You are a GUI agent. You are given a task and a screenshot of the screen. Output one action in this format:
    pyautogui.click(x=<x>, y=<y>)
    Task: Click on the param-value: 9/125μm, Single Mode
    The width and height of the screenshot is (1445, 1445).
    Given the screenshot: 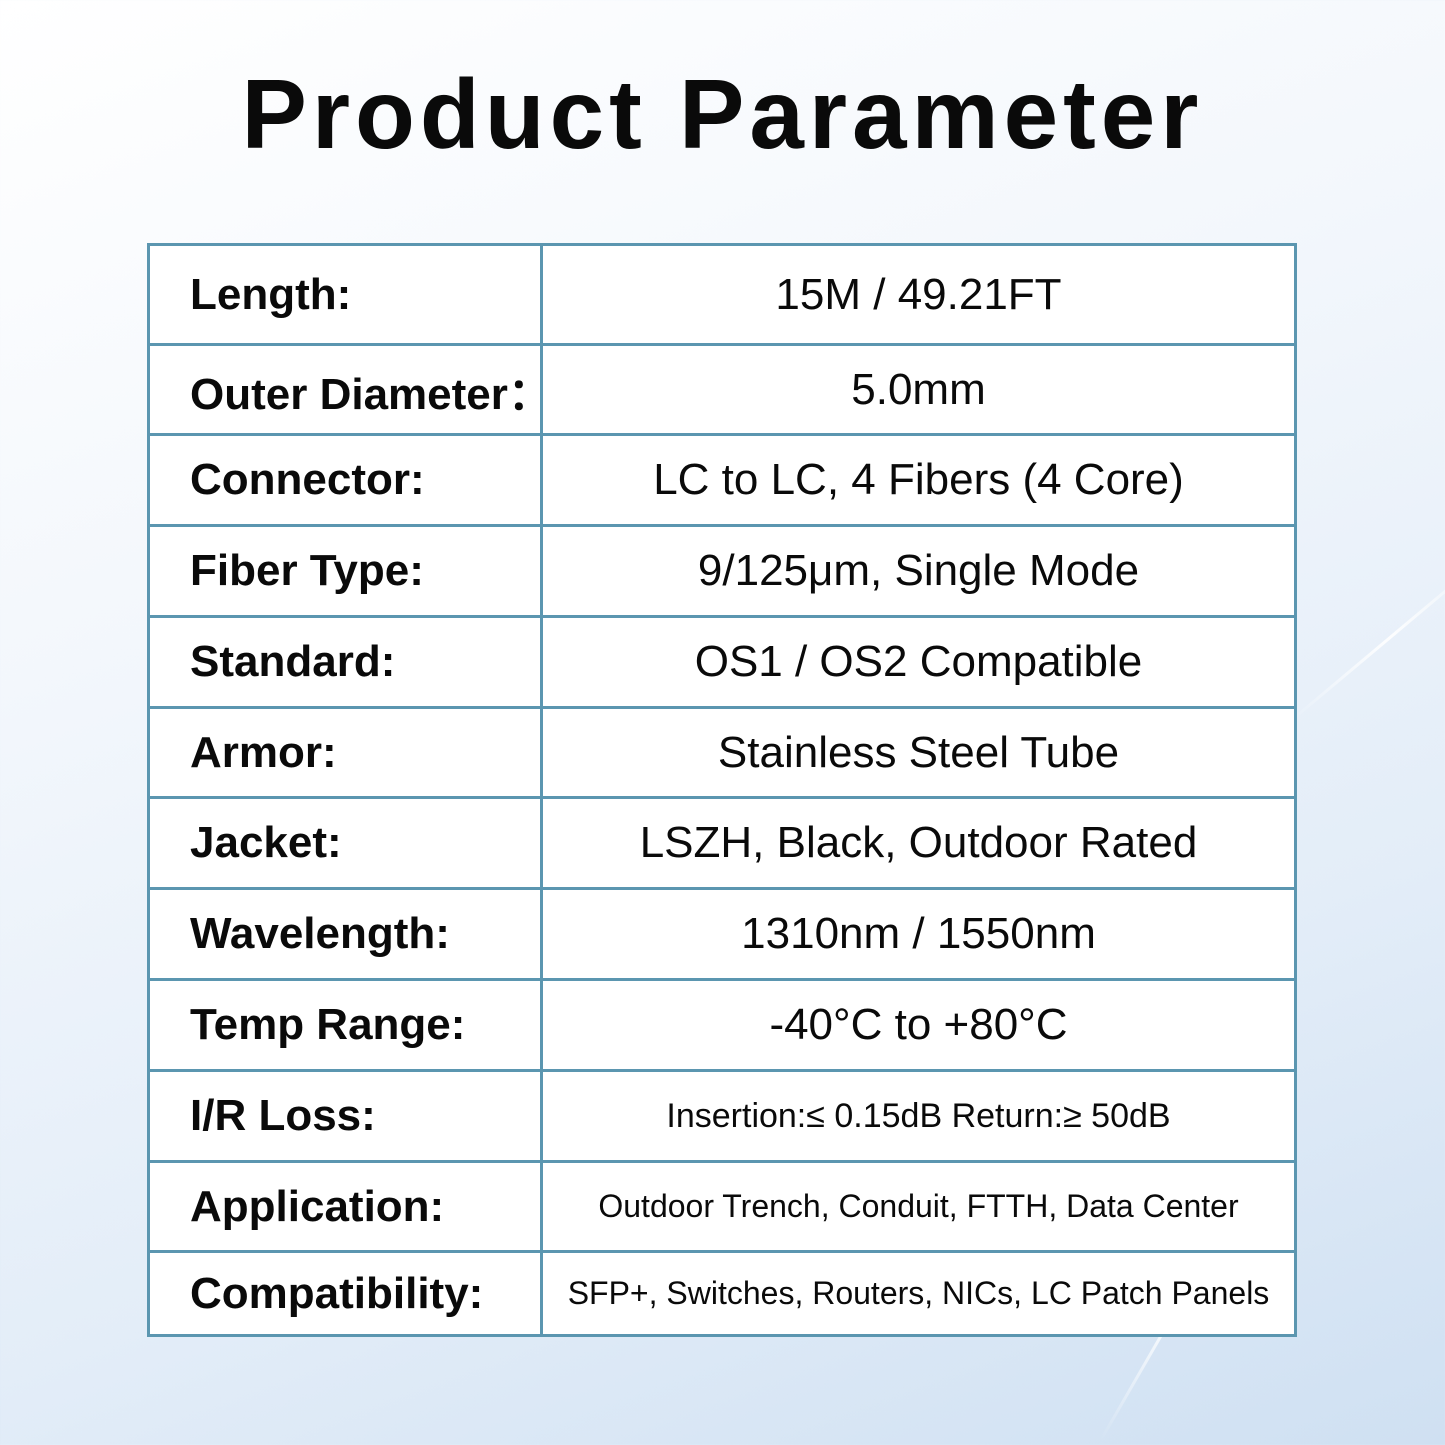 What is the action you would take?
    pyautogui.click(x=918, y=572)
    